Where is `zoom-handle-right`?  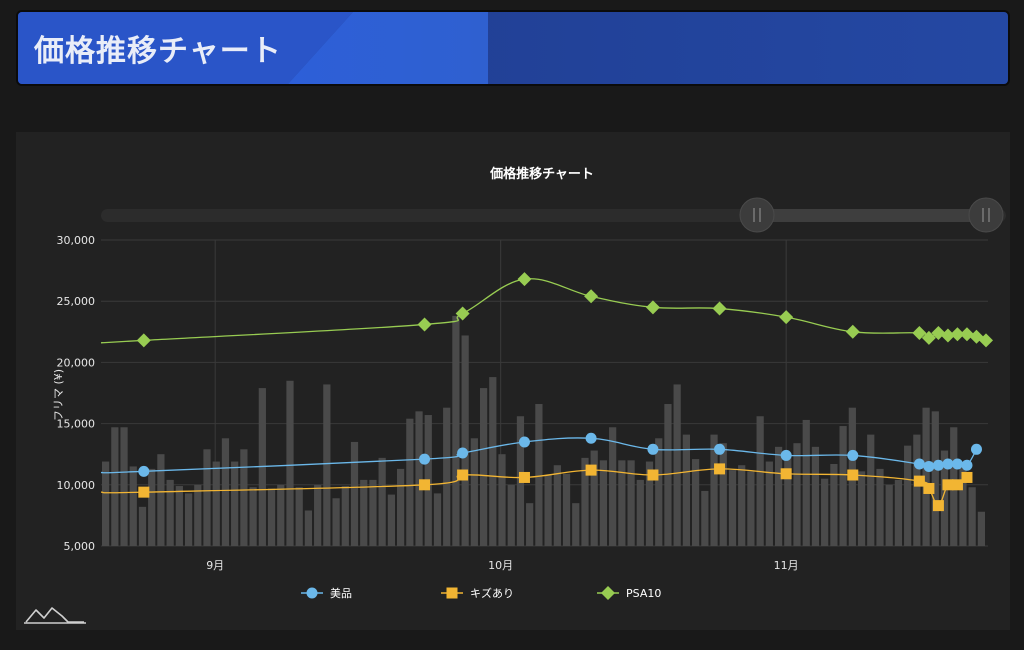 zoom-handle-right is located at coordinates (986, 215).